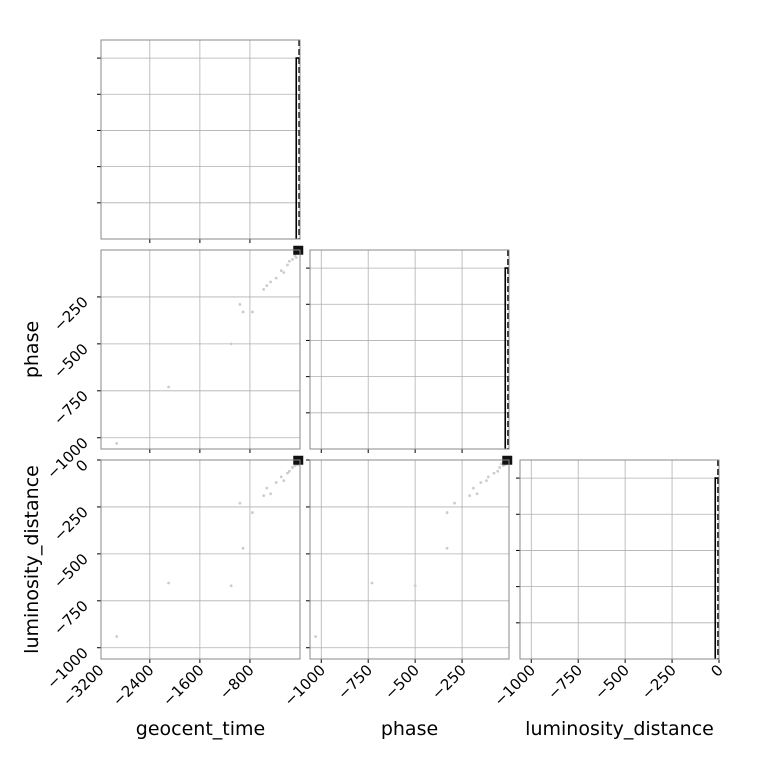  What do you see at coordinates (183, 685) in the screenshot?
I see `x-tick-label: −1600` at bounding box center [183, 685].